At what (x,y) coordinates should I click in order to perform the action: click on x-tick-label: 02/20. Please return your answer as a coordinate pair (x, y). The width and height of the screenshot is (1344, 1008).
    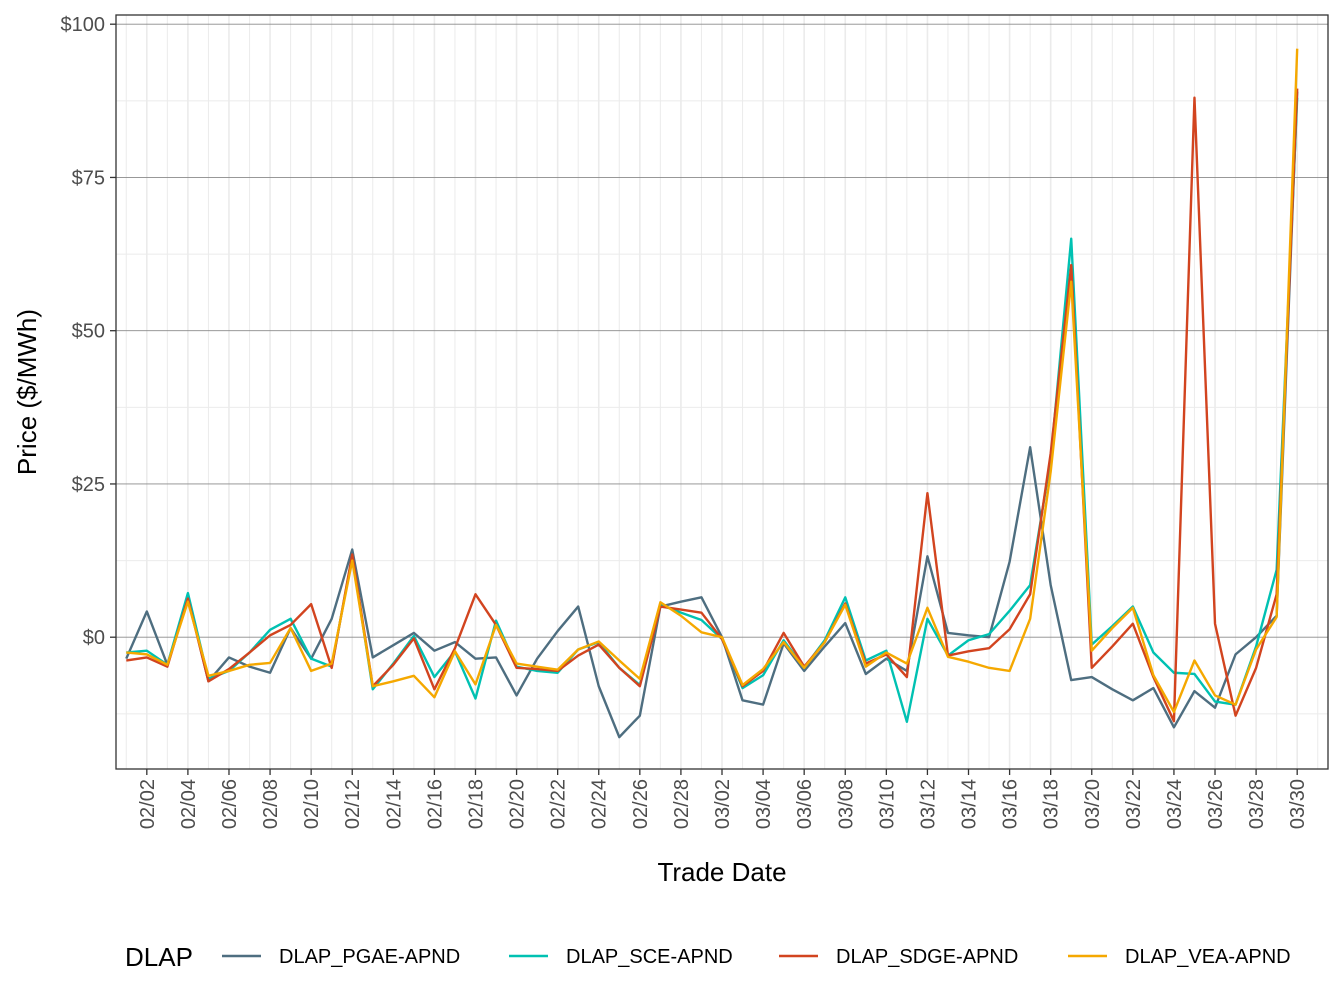
    Looking at the image, I should click on (518, 804).